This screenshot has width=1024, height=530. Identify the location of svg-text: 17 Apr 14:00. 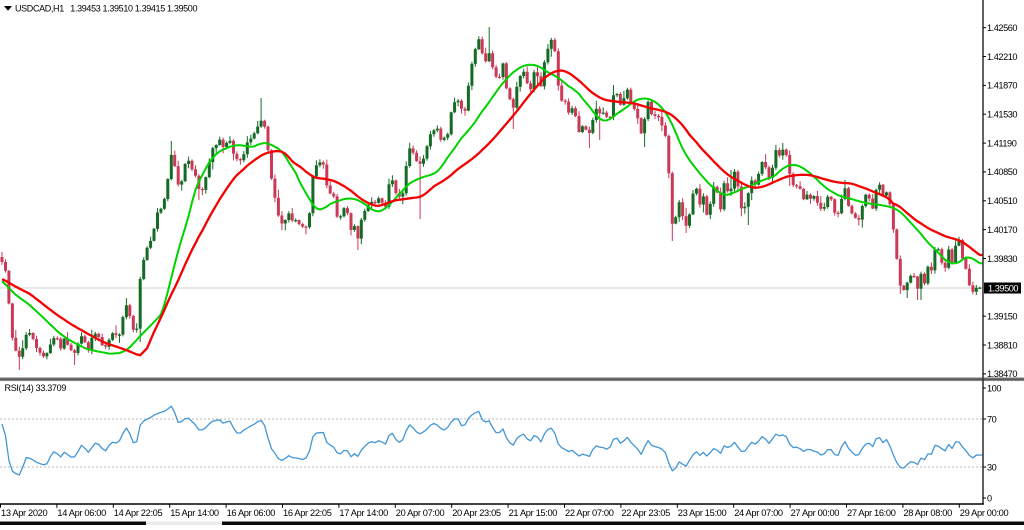
(363, 513).